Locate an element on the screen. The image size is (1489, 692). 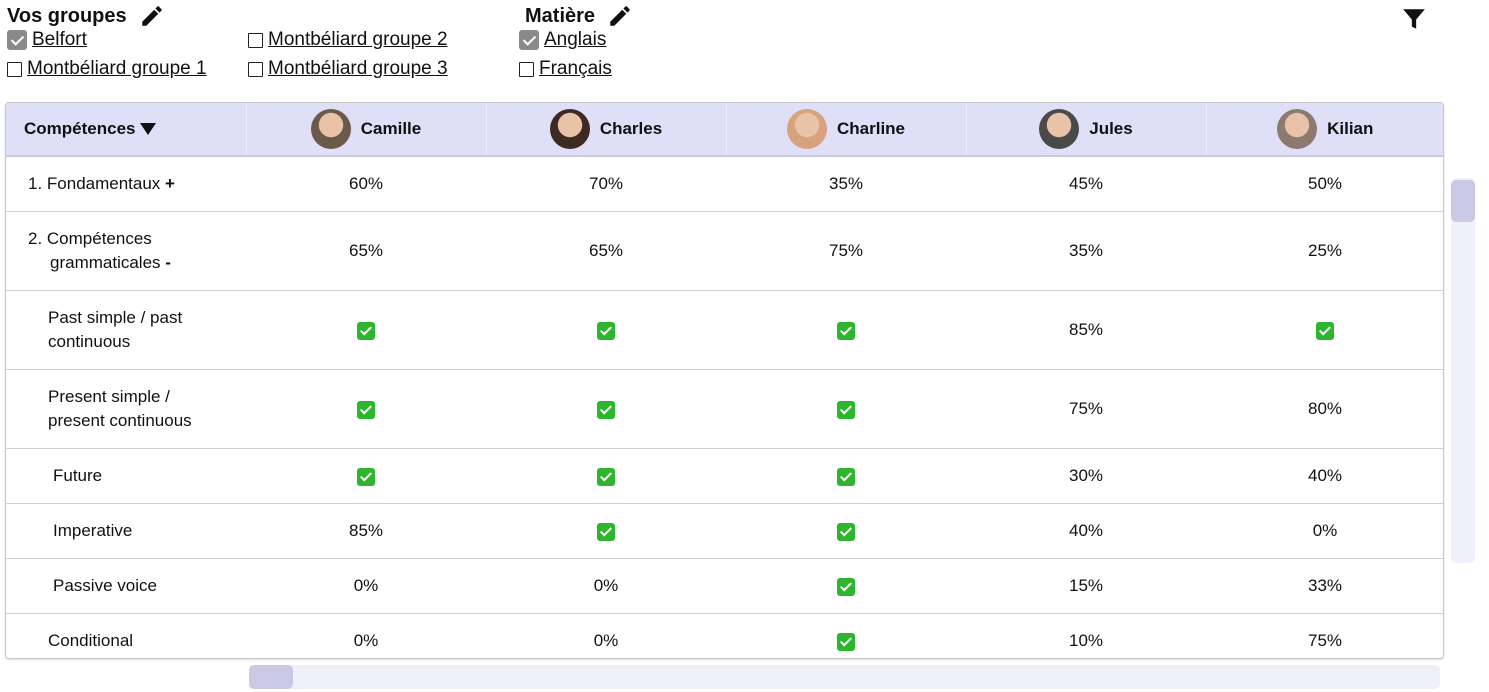
student-name: Charles is located at coordinates (631, 128).